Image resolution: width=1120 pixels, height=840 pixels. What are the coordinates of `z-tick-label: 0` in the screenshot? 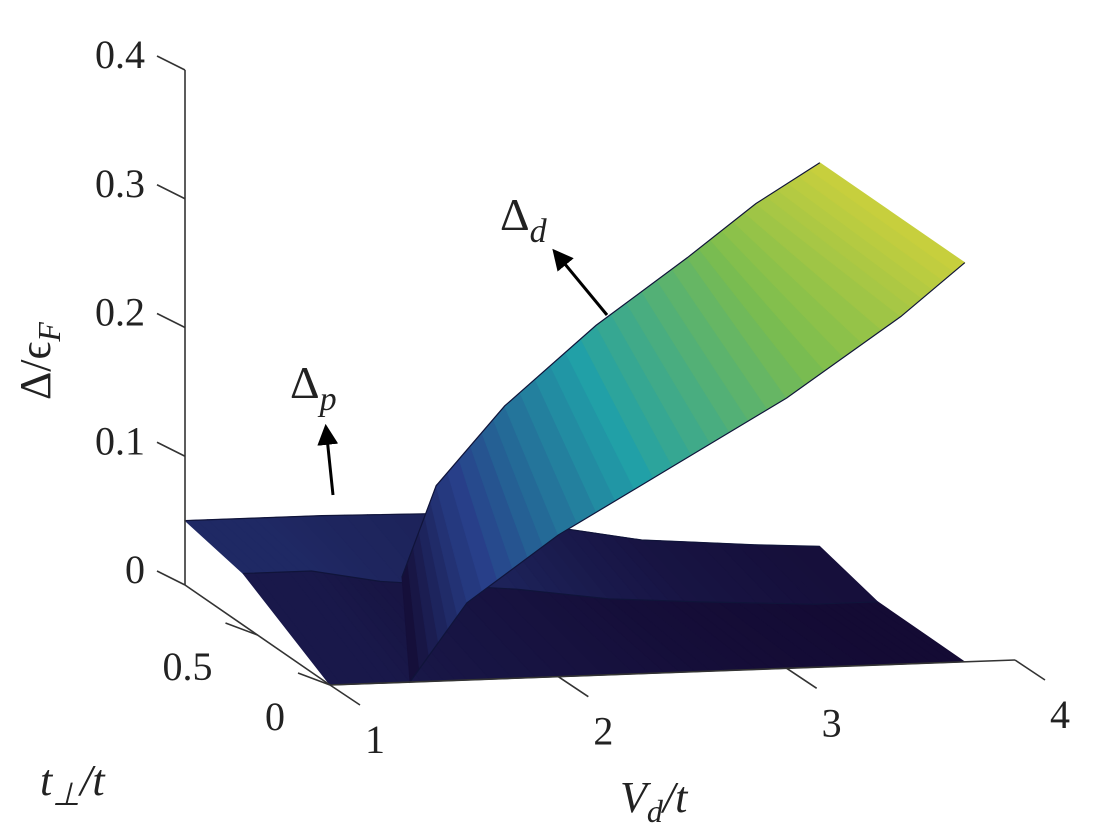 It's located at (135, 569).